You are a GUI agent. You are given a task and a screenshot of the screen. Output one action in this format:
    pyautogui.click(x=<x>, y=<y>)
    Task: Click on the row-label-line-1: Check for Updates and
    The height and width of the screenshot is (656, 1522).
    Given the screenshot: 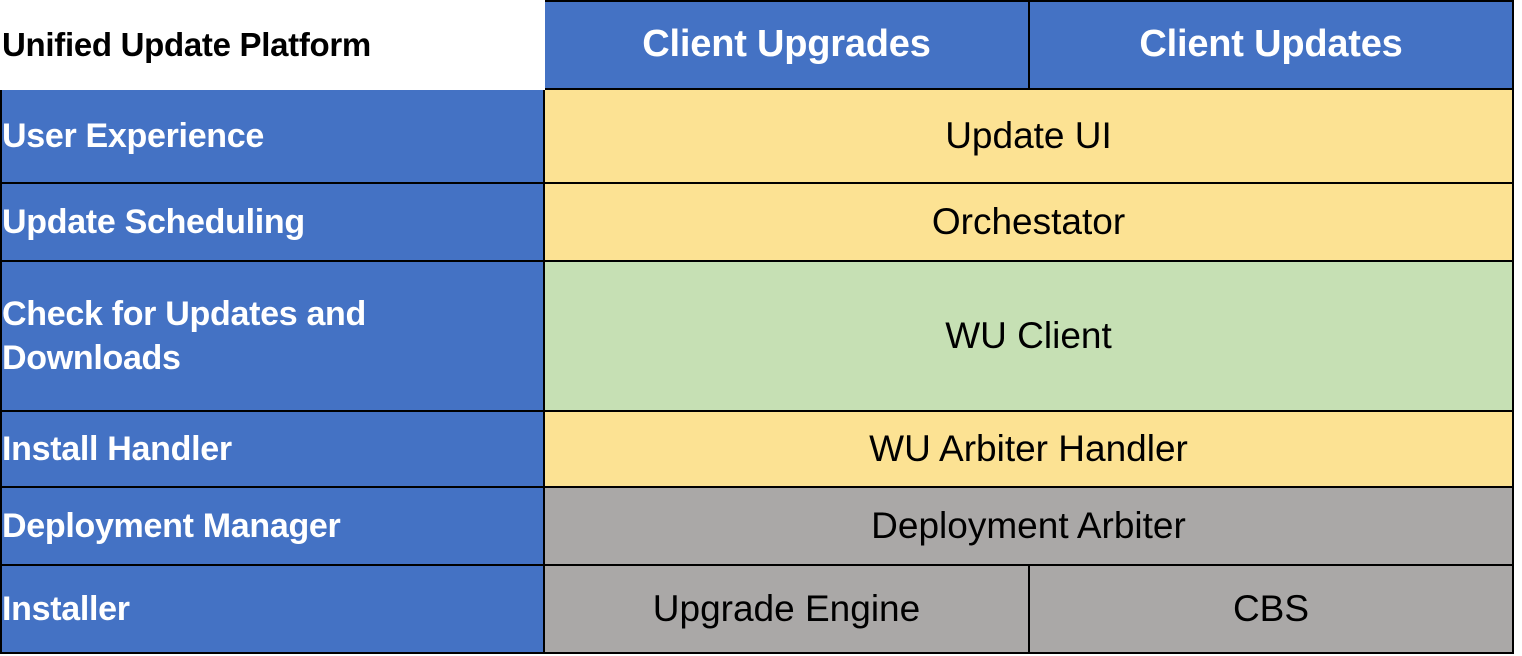 What is the action you would take?
    pyautogui.click(x=184, y=313)
    